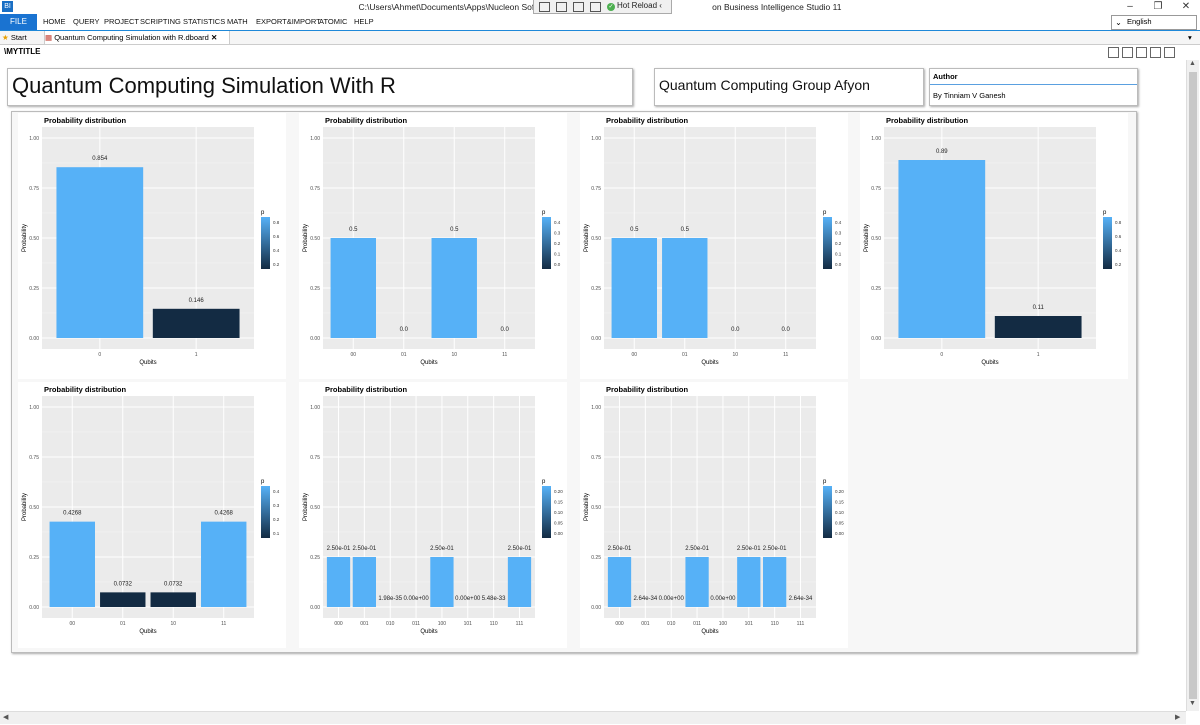 The width and height of the screenshot is (1200, 725). I want to click on check-icon: ✓, so click(611, 7).